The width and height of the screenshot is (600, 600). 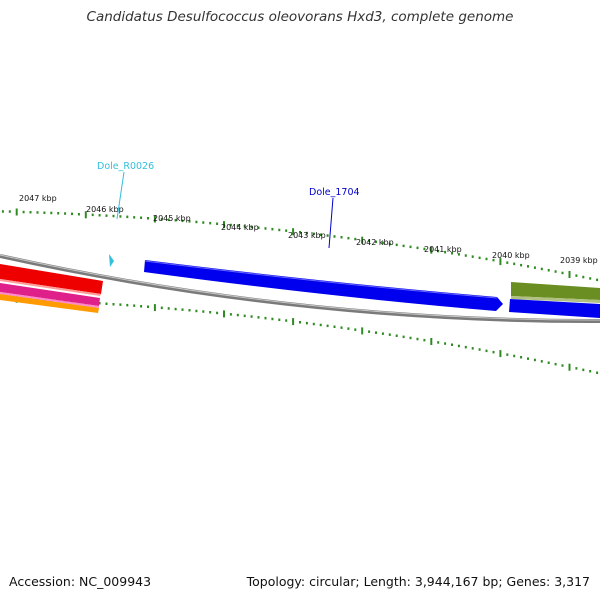 I want to click on tick-label-2041: 2041 kbp, so click(x=443, y=249).